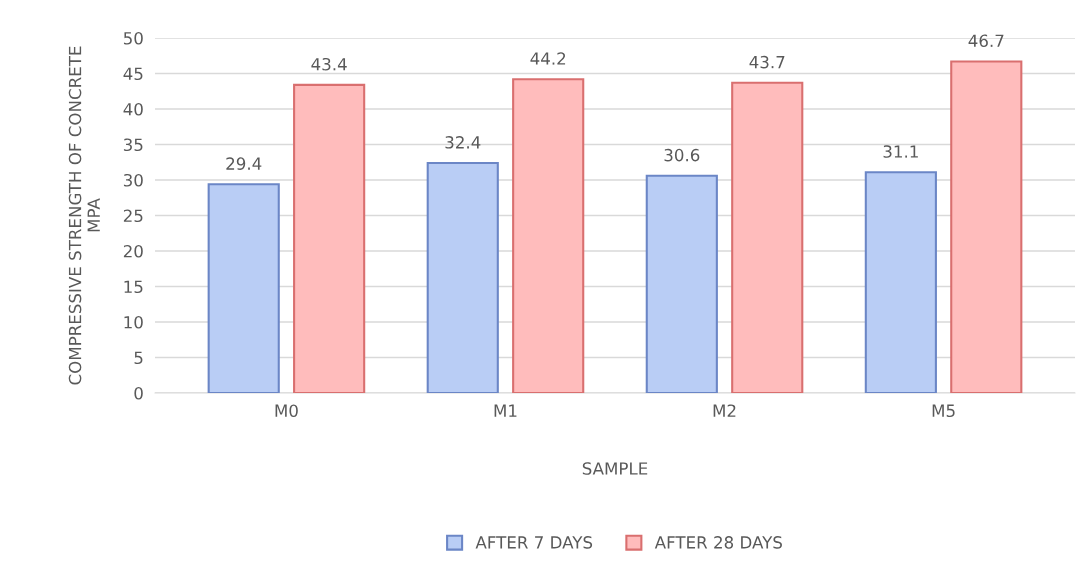 The image size is (1090, 565). What do you see at coordinates (724, 410) in the screenshot?
I see `x-tick-label: M2` at bounding box center [724, 410].